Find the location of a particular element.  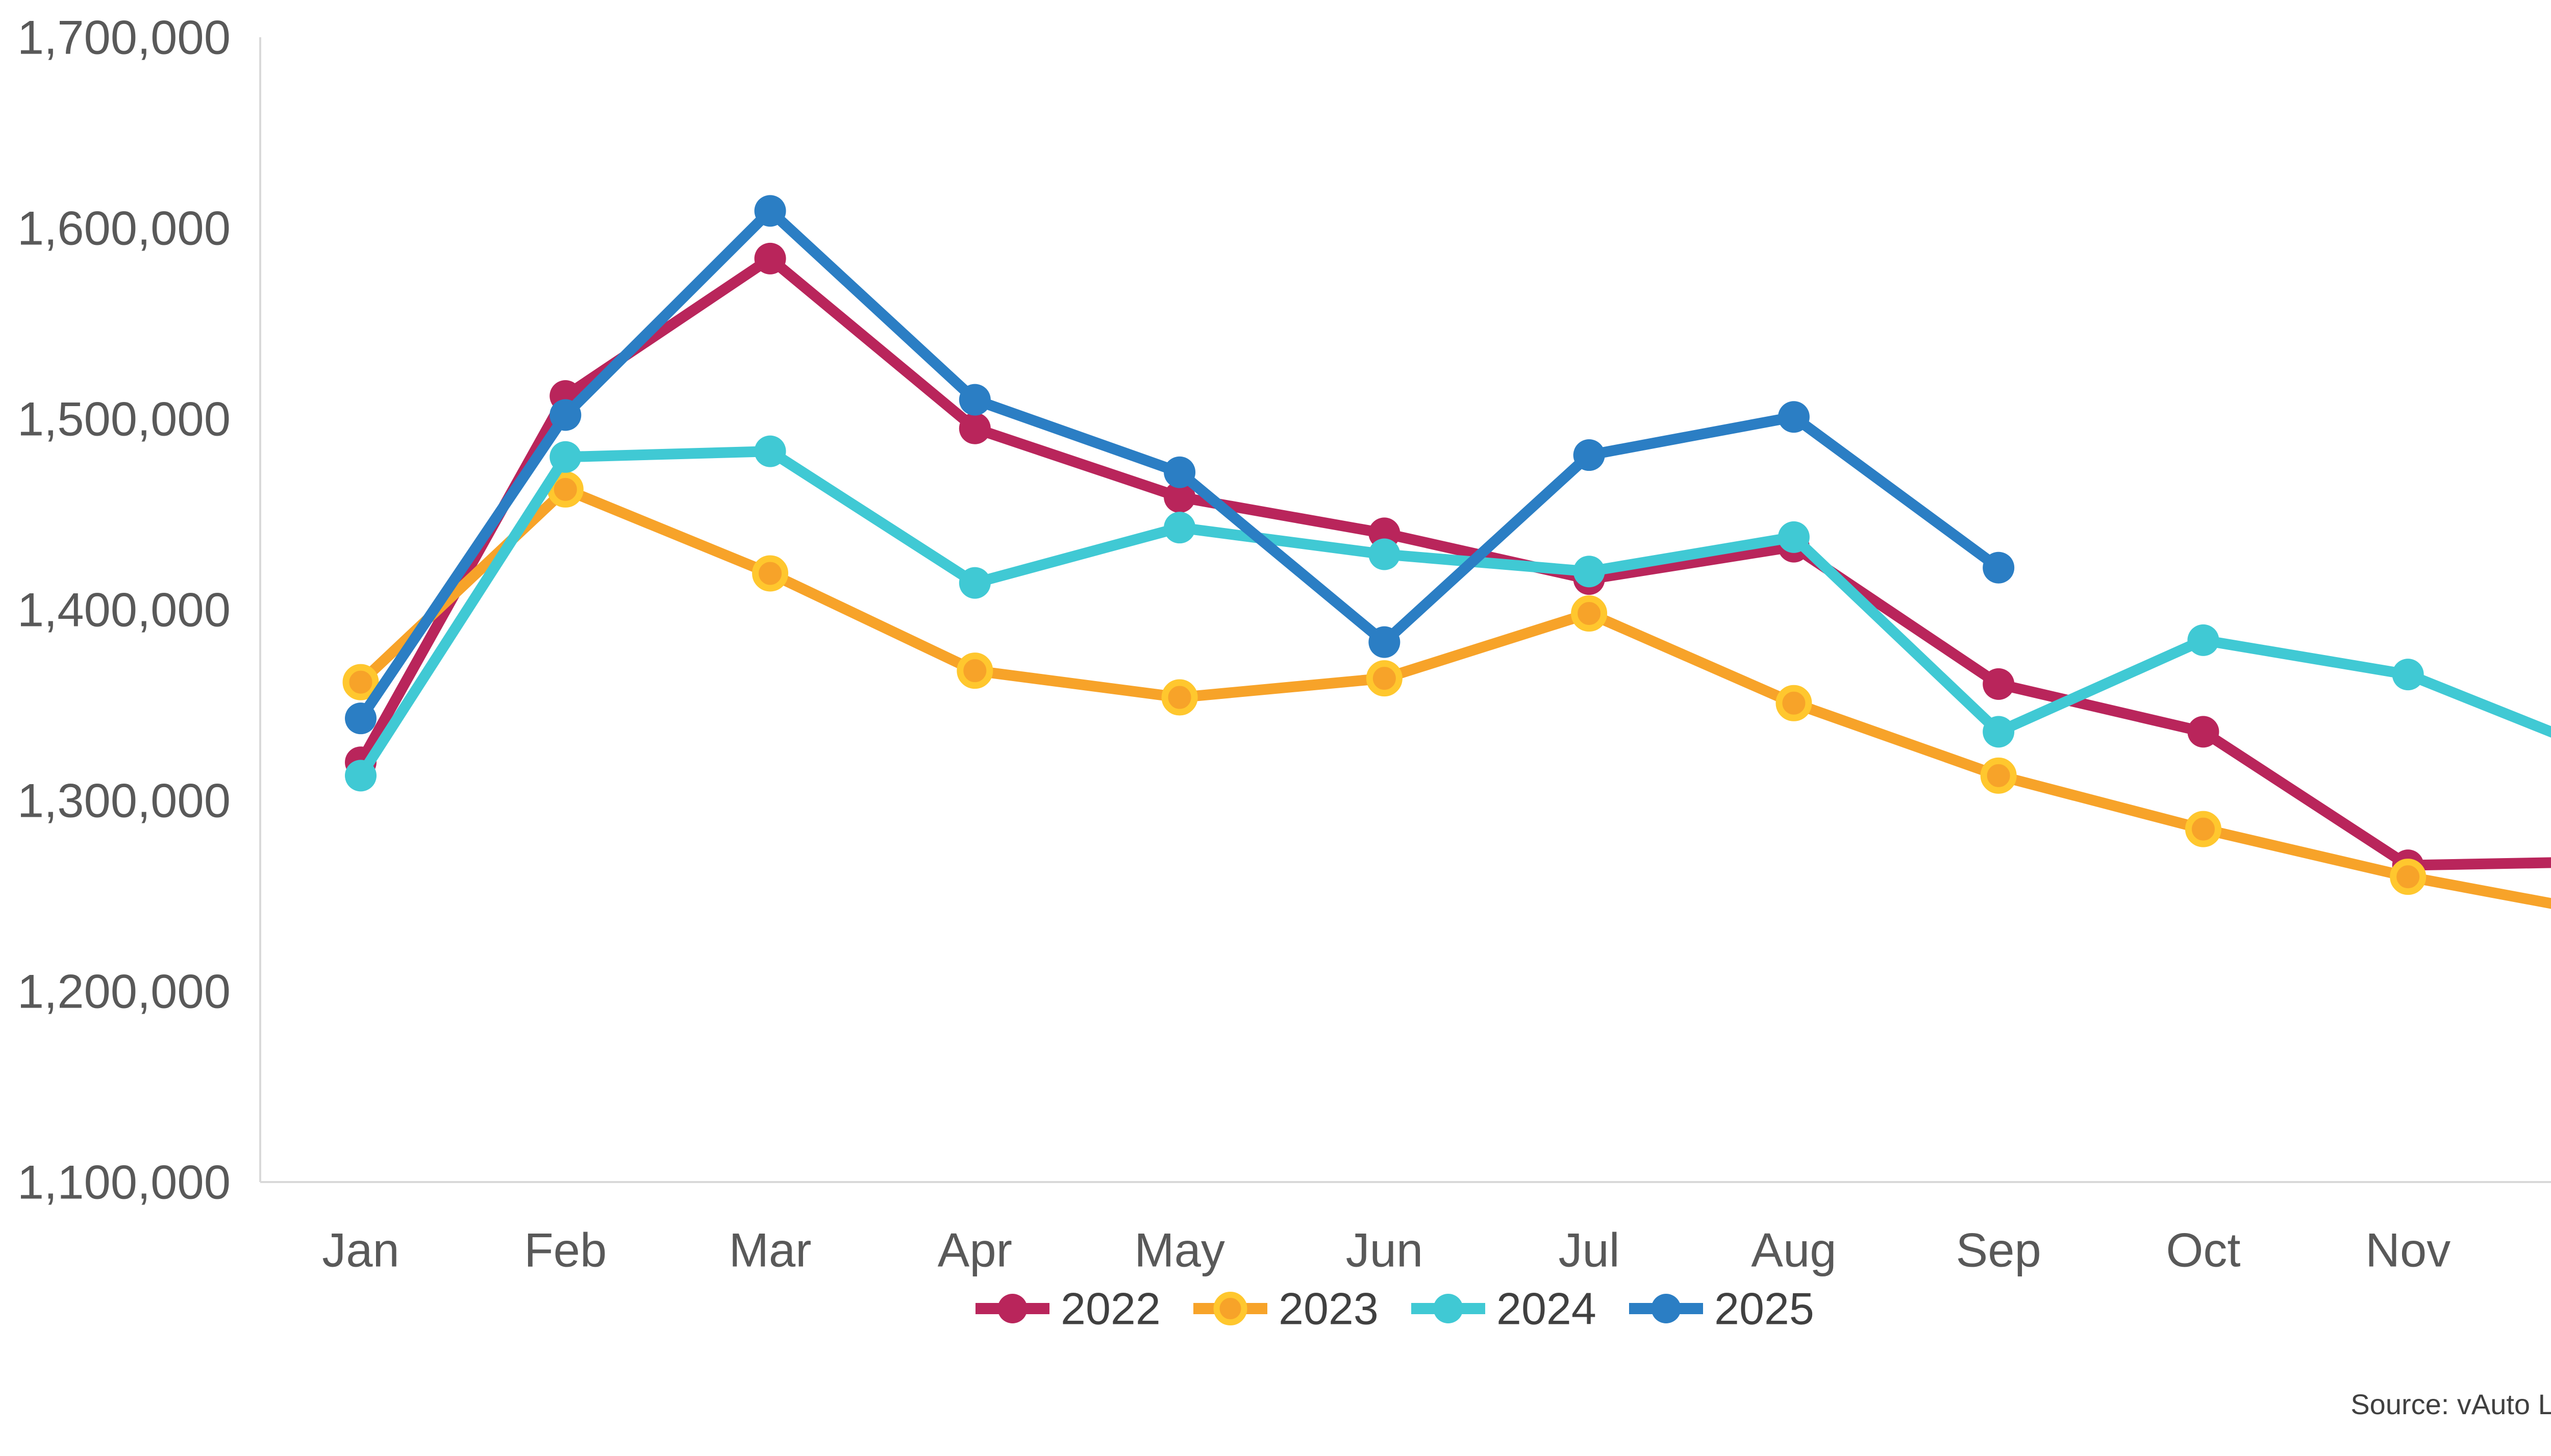

x-tick-label: May is located at coordinates (1179, 1250).